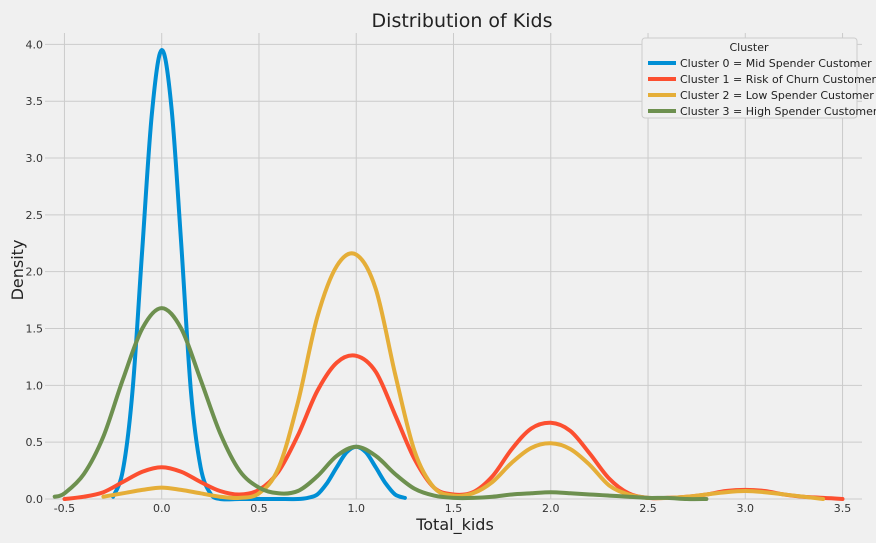 Image resolution: width=876 pixels, height=543 pixels. What do you see at coordinates (35, 329) in the screenshot?
I see `y-tick-label: 1.5` at bounding box center [35, 329].